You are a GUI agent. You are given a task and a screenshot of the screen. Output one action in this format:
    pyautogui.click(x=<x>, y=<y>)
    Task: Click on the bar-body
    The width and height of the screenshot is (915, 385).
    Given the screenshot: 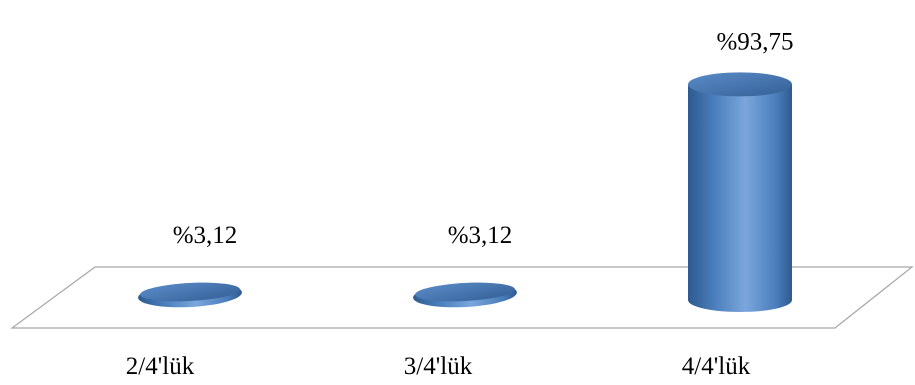 What is the action you would take?
    pyautogui.click(x=740, y=198)
    